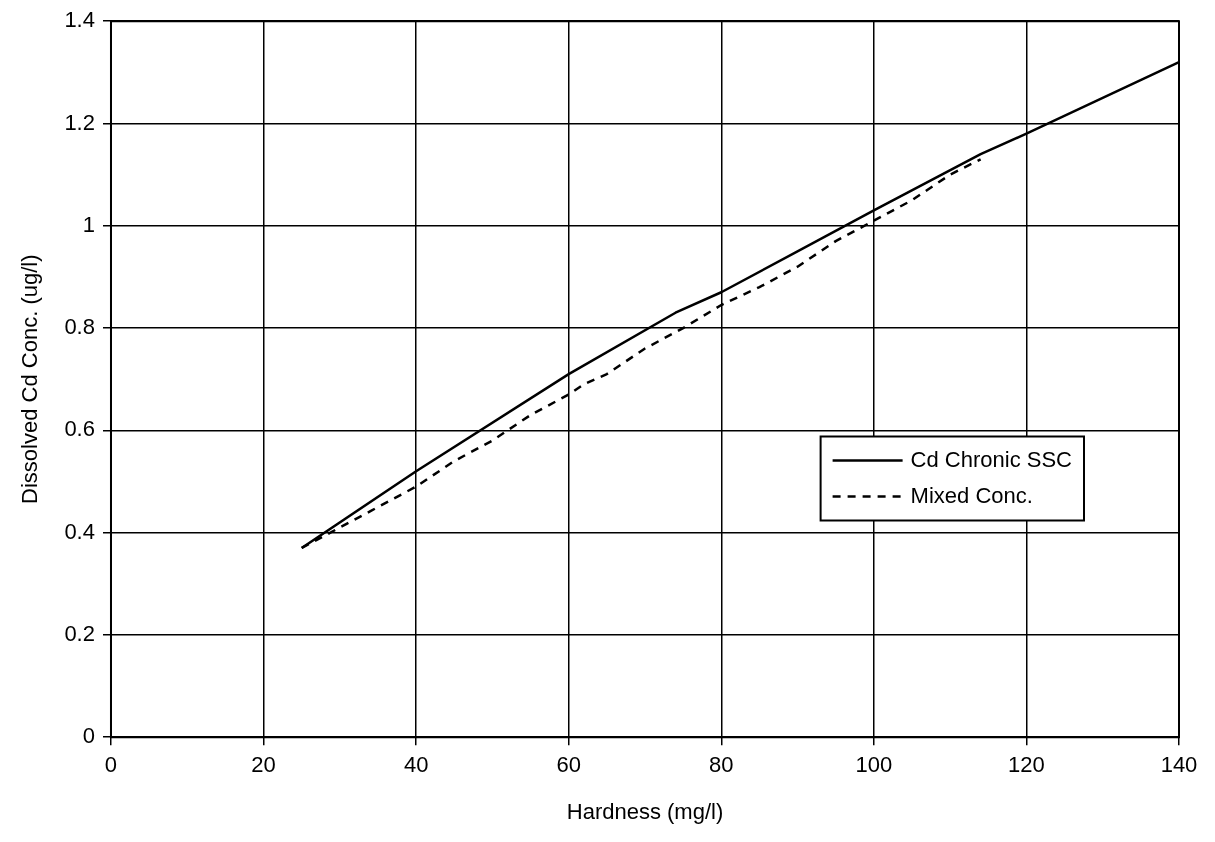 The height and width of the screenshot is (842, 1215). What do you see at coordinates (416, 765) in the screenshot?
I see `x-tick-label: 40` at bounding box center [416, 765].